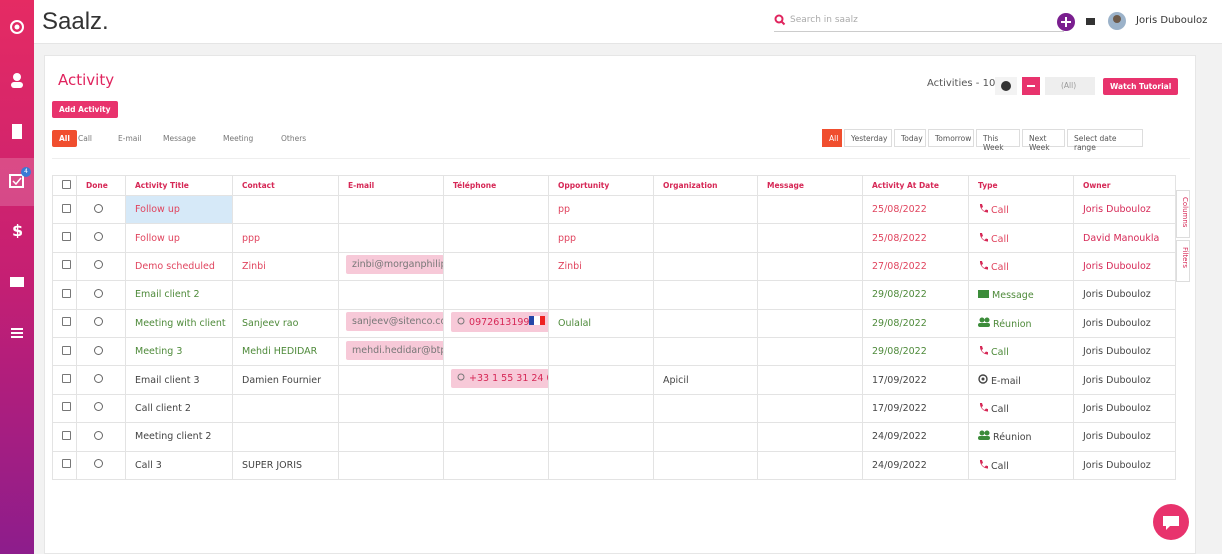 This screenshot has height=554, width=1222. Describe the element at coordinates (179, 138) in the screenshot. I see `type-filter: Message` at that location.